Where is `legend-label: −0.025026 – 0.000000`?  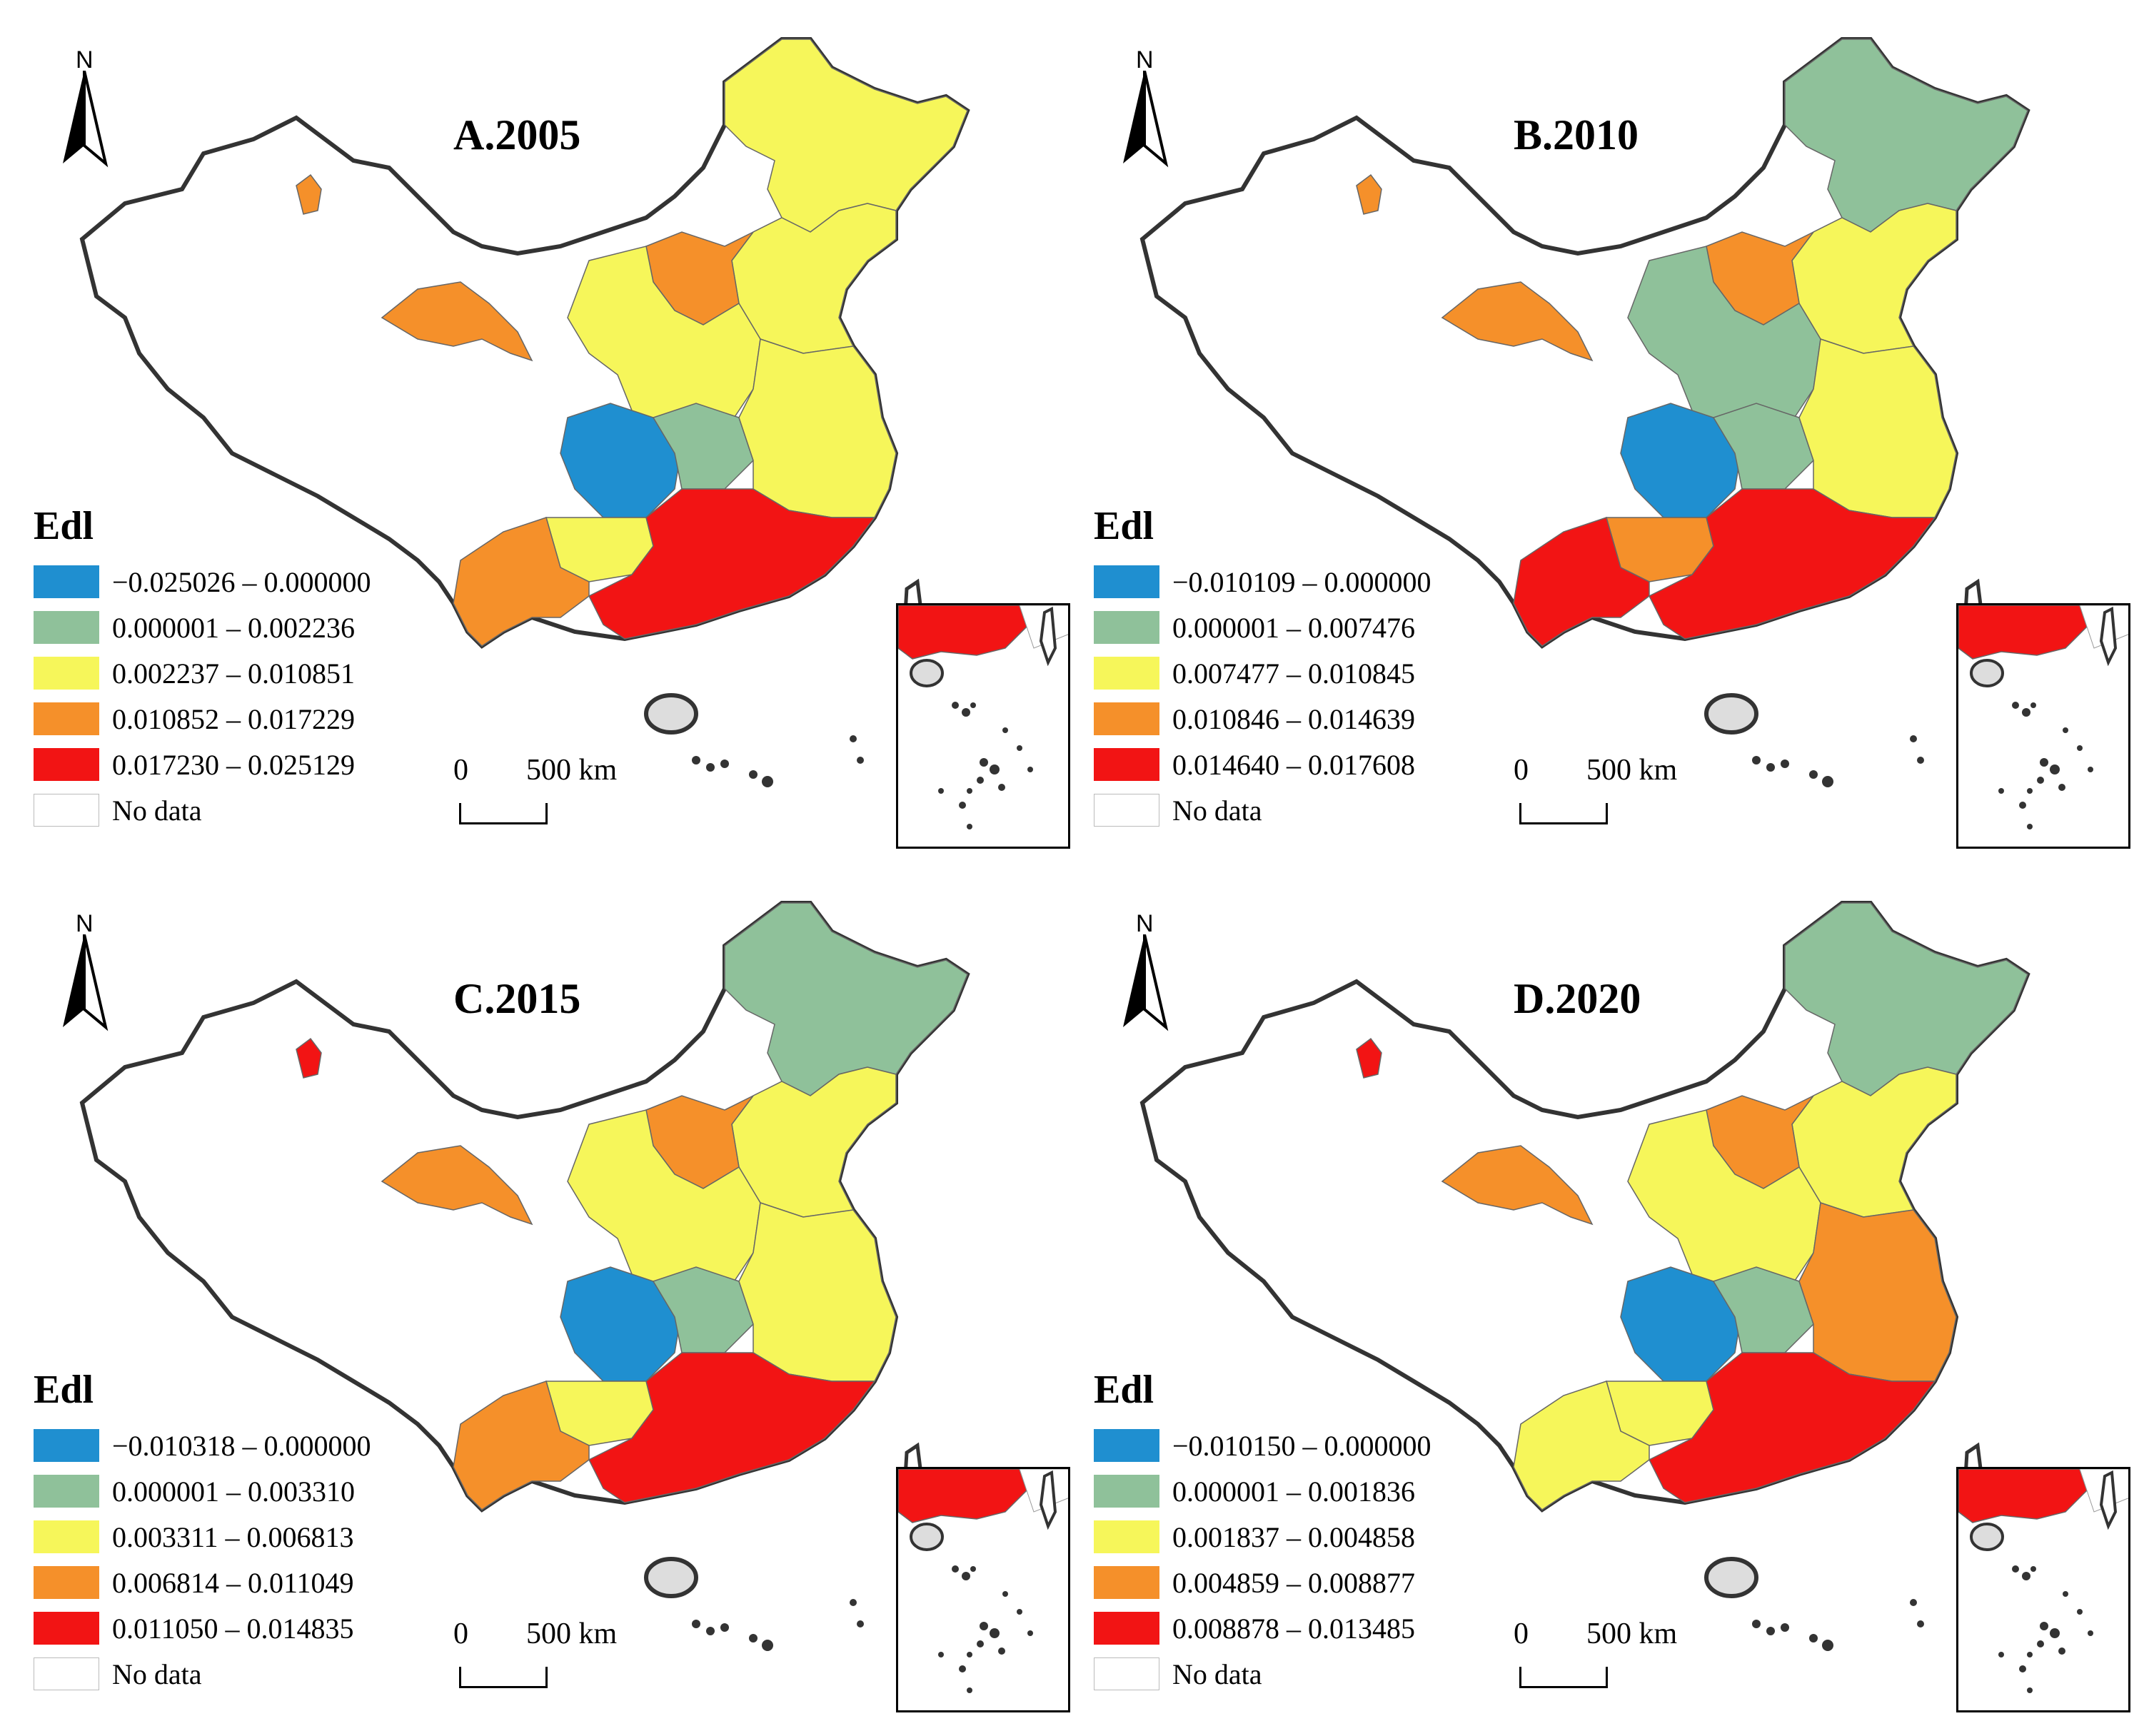
legend-label: −0.025026 – 0.000000 is located at coordinates (241, 581).